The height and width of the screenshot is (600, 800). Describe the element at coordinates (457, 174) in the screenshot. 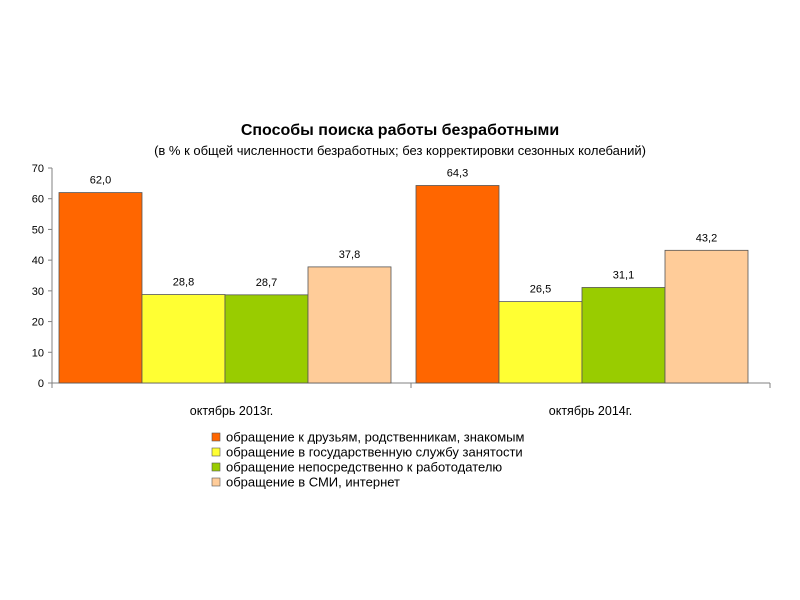

I see `data-label: 64,3` at that location.